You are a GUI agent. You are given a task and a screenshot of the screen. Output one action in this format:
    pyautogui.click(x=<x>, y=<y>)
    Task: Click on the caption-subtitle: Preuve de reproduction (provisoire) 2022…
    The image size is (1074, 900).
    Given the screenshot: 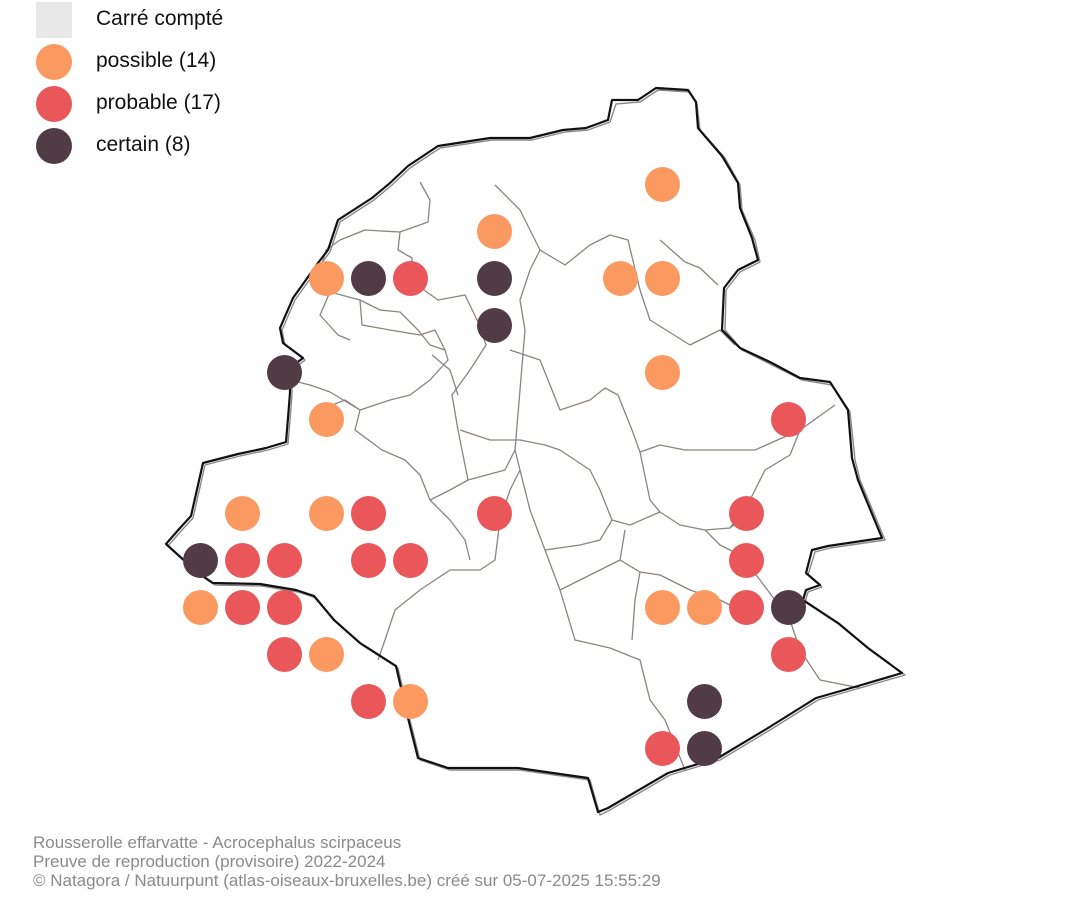 What is the action you would take?
    pyautogui.click(x=209, y=861)
    